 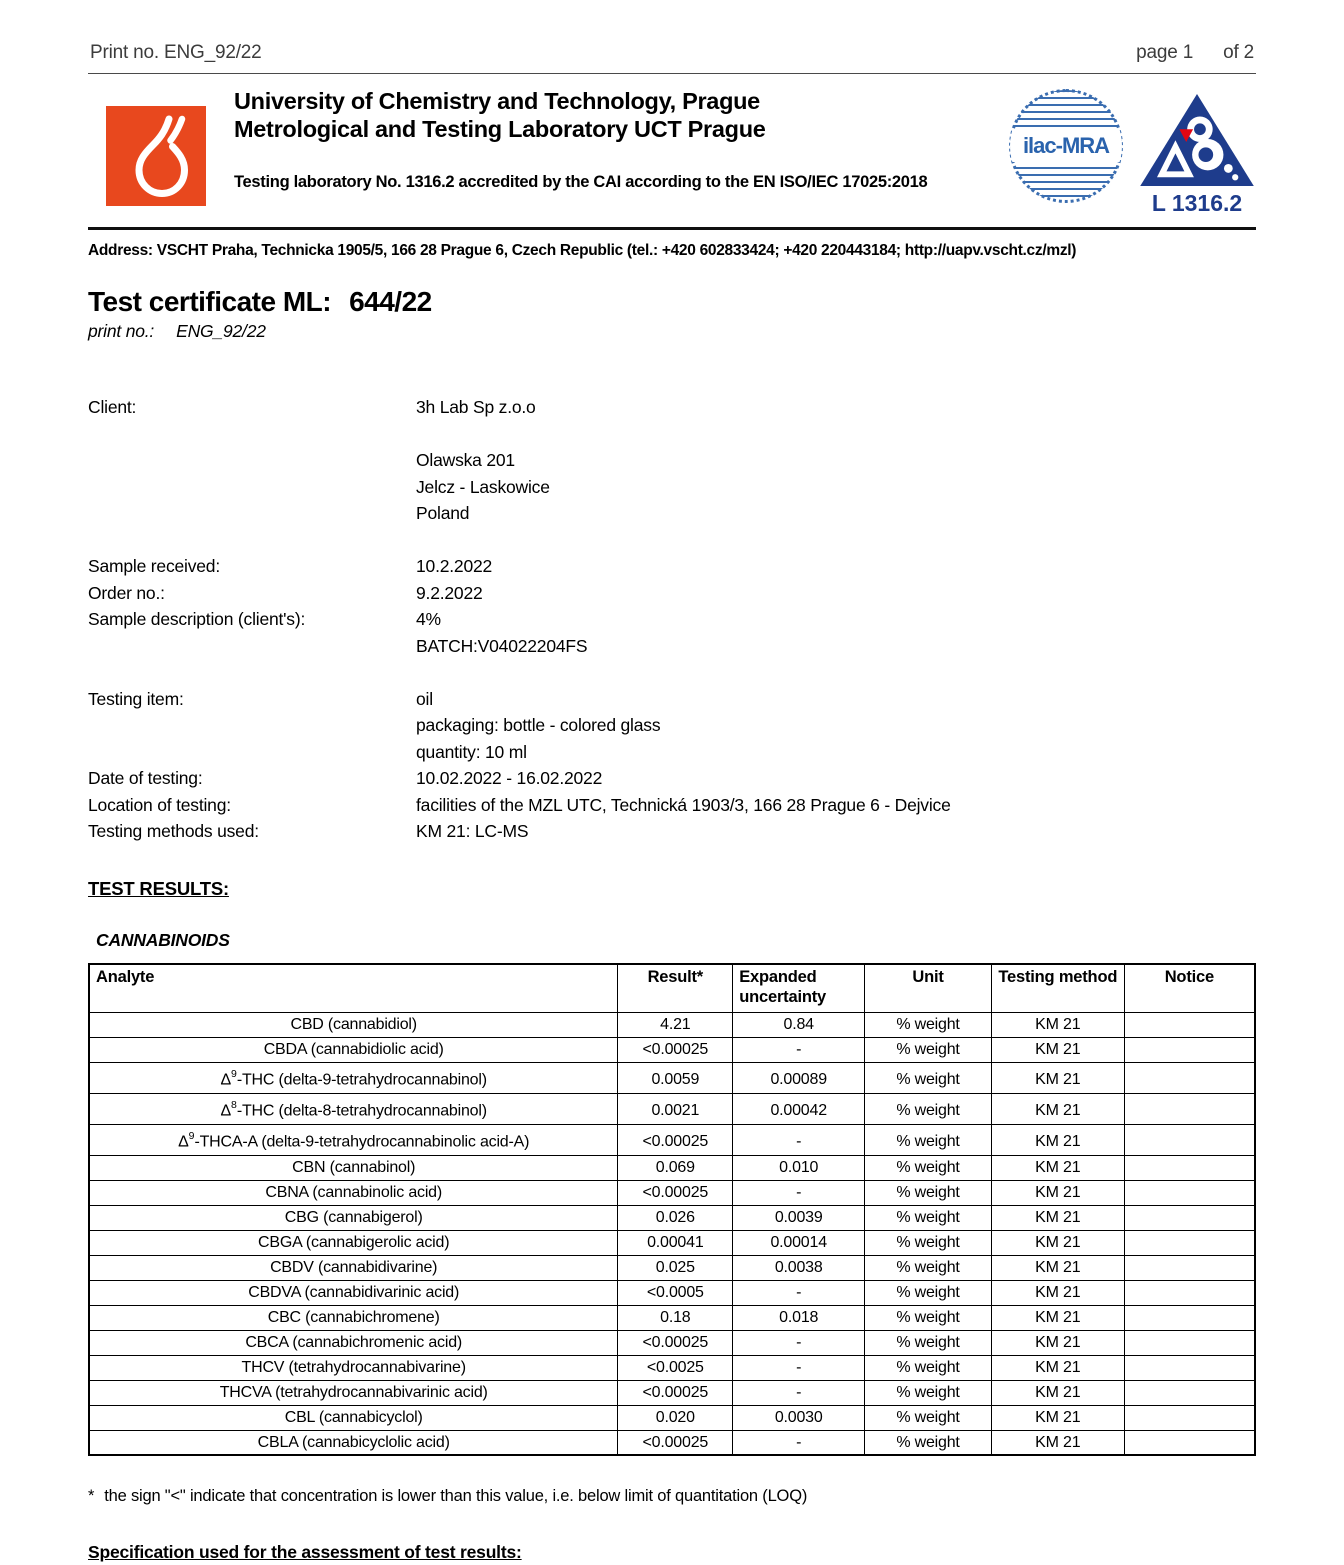 What do you see at coordinates (483, 486) in the screenshot?
I see `client-address-line: Jelcz - Laskowice` at bounding box center [483, 486].